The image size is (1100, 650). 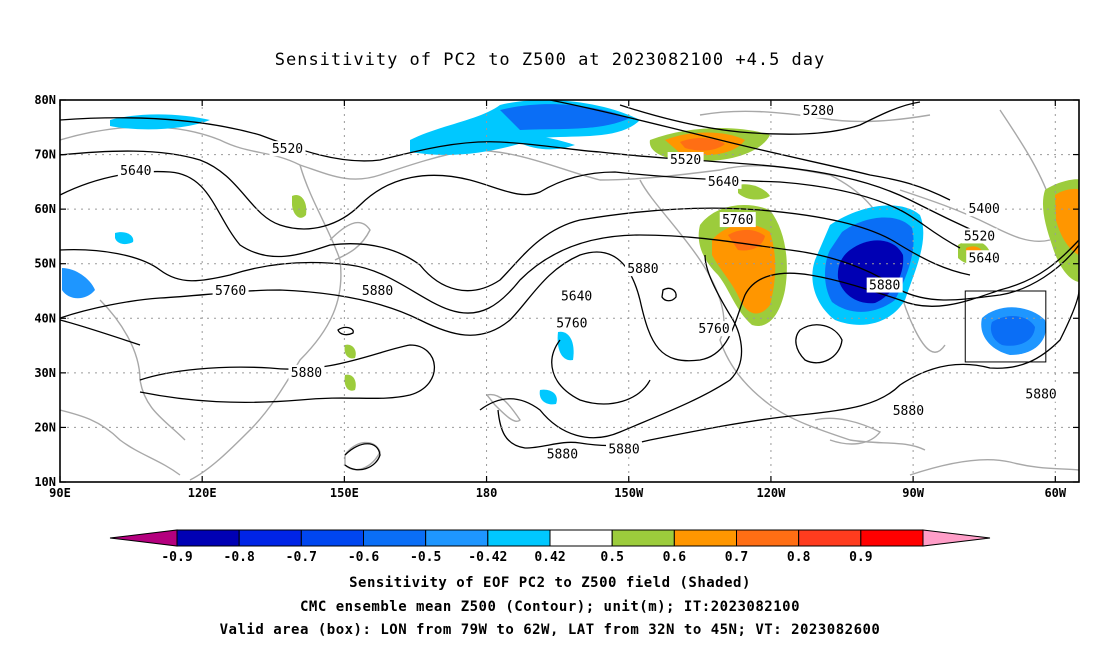 I want to click on lon-tick-label: 120E, so click(x=202, y=493).